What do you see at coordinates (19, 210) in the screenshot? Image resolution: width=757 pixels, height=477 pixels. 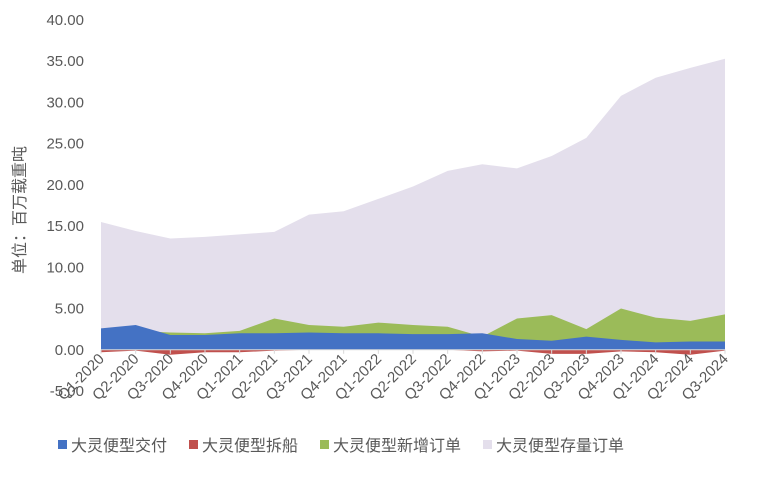 I see `y-axis-label: 单位：百万载重吨` at bounding box center [19, 210].